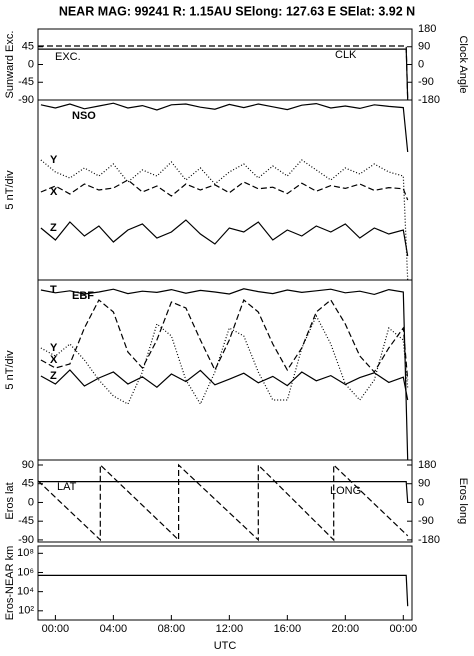 Image resolution: width=474 pixels, height=656 pixels. I want to click on y-axis-label: Eros-NEAR km, so click(10, 583).